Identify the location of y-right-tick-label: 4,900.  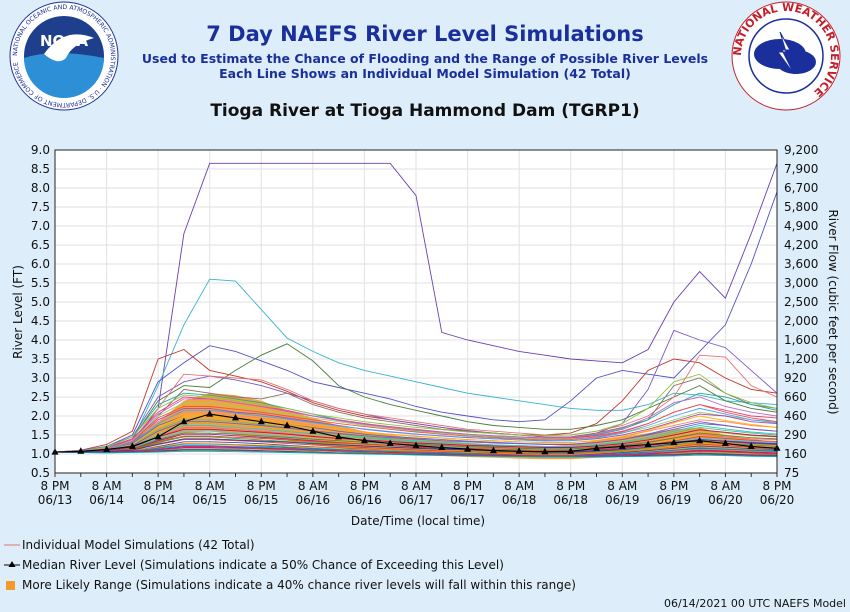
(801, 226).